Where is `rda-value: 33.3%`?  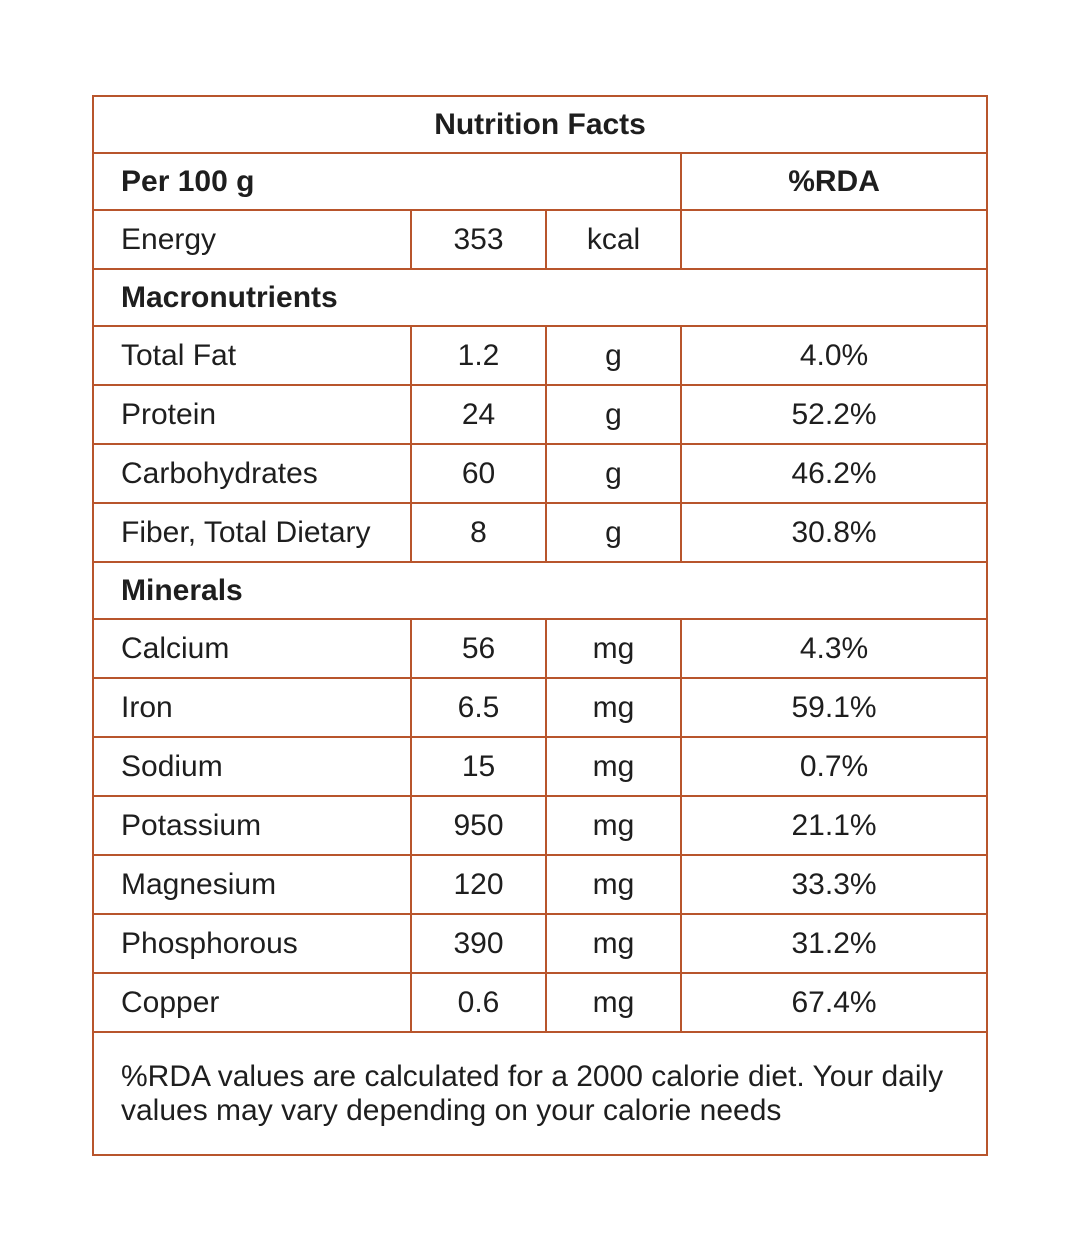
rda-value: 33.3% is located at coordinates (834, 884).